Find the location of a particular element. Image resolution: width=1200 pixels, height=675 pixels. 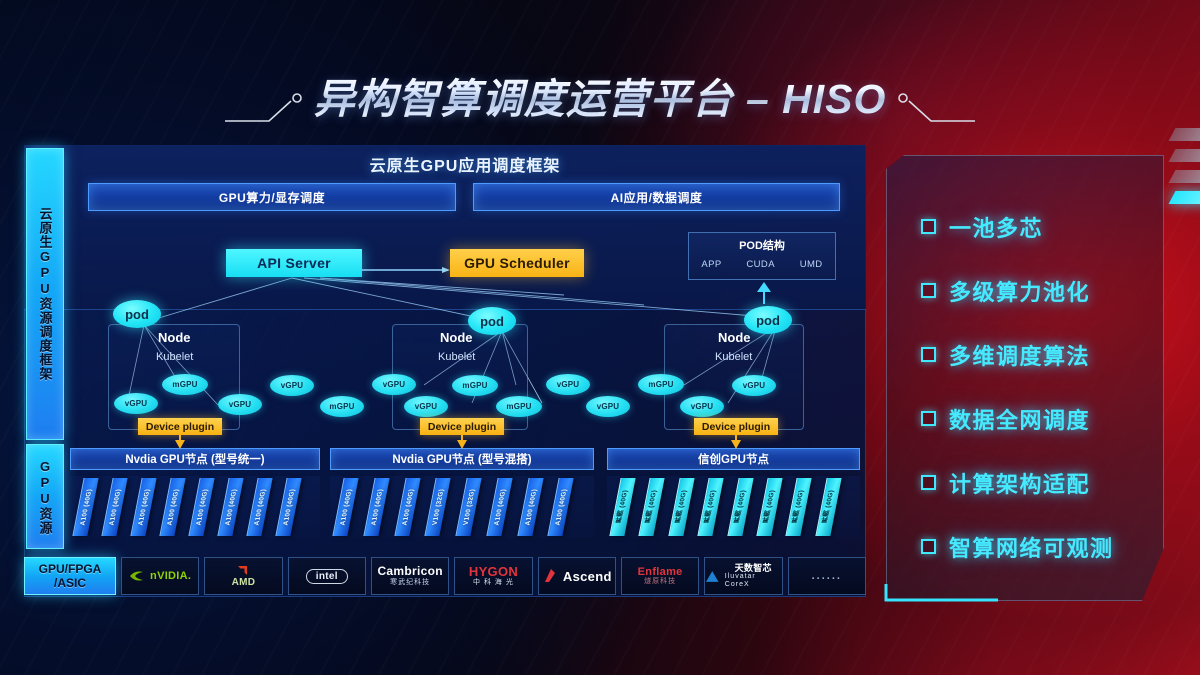

gpu-group-header-3: 信创GPU节点 is located at coordinates (733, 459).